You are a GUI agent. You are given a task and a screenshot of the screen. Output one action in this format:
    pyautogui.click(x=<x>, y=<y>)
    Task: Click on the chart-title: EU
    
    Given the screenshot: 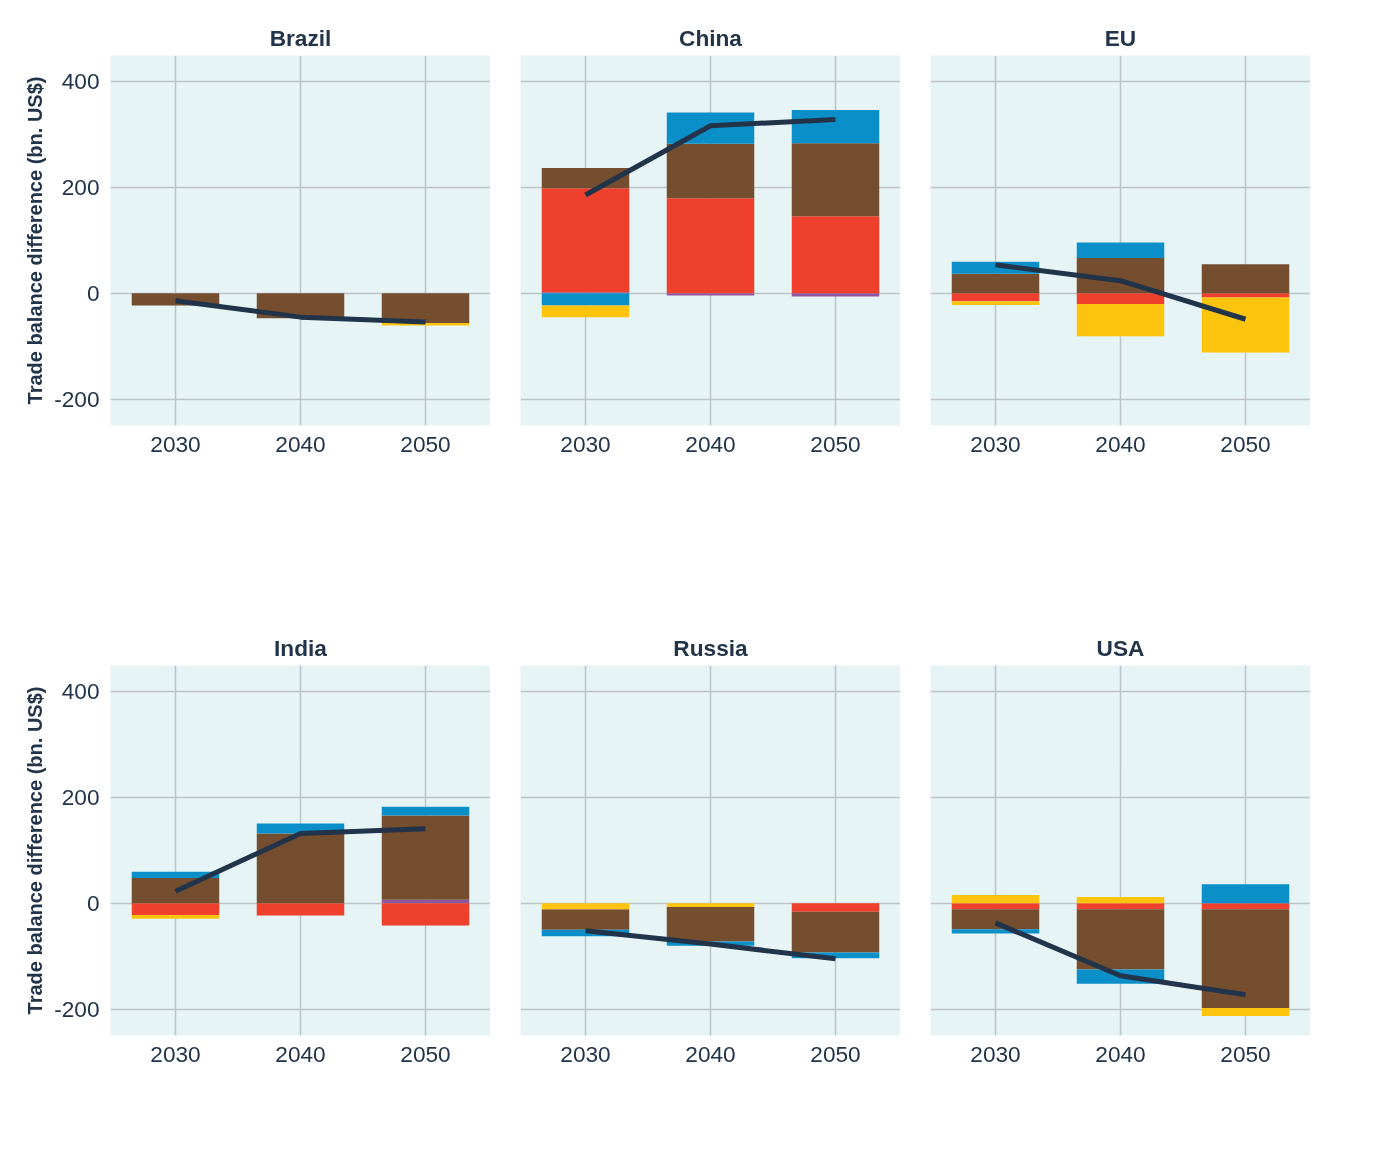 What is the action you would take?
    pyautogui.click(x=1120, y=37)
    